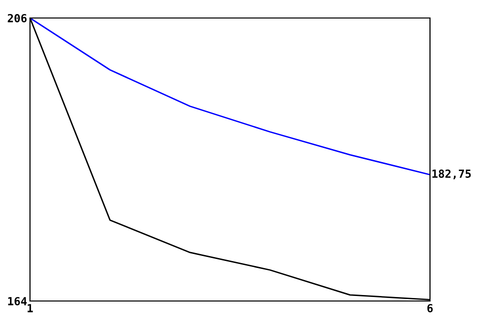  Describe the element at coordinates (430, 308) in the screenshot. I see `x-tick-label: 6` at that location.